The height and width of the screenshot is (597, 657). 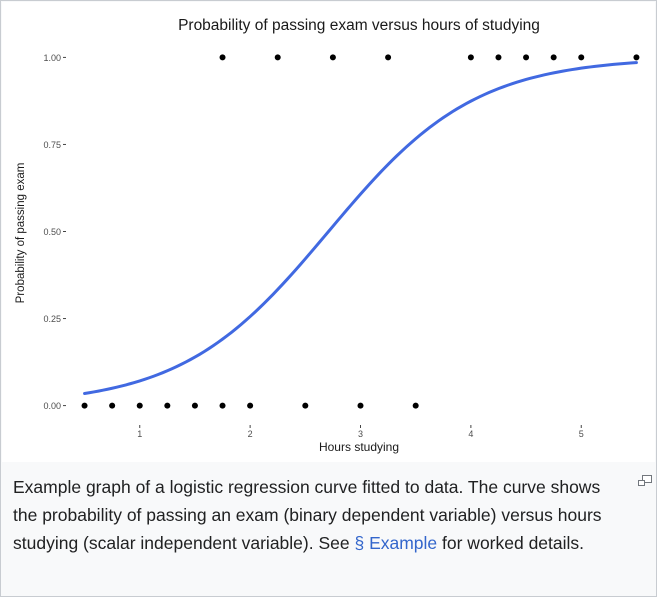 I want to click on x-tick-label: 1, so click(x=139, y=434).